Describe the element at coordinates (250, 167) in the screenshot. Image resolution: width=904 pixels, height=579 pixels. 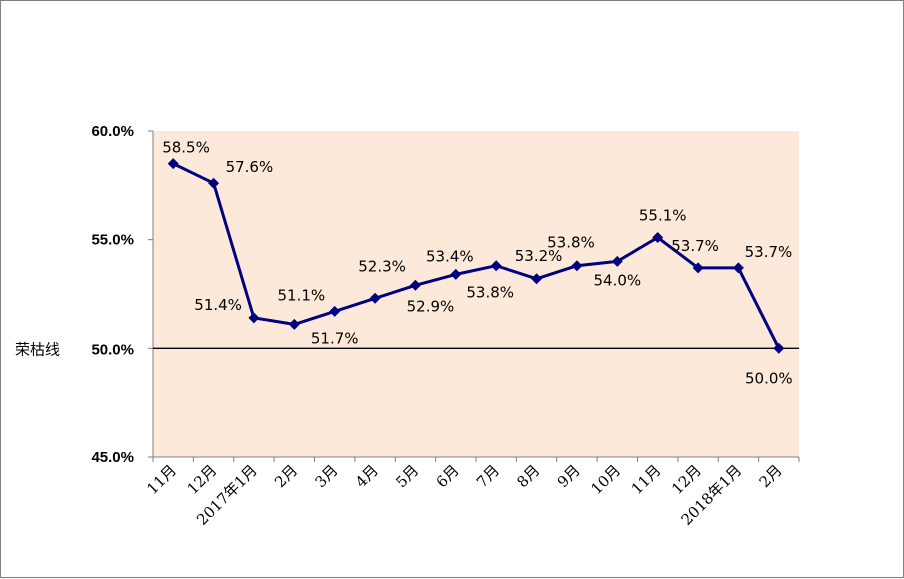
I see `data-label: 57.6%` at that location.